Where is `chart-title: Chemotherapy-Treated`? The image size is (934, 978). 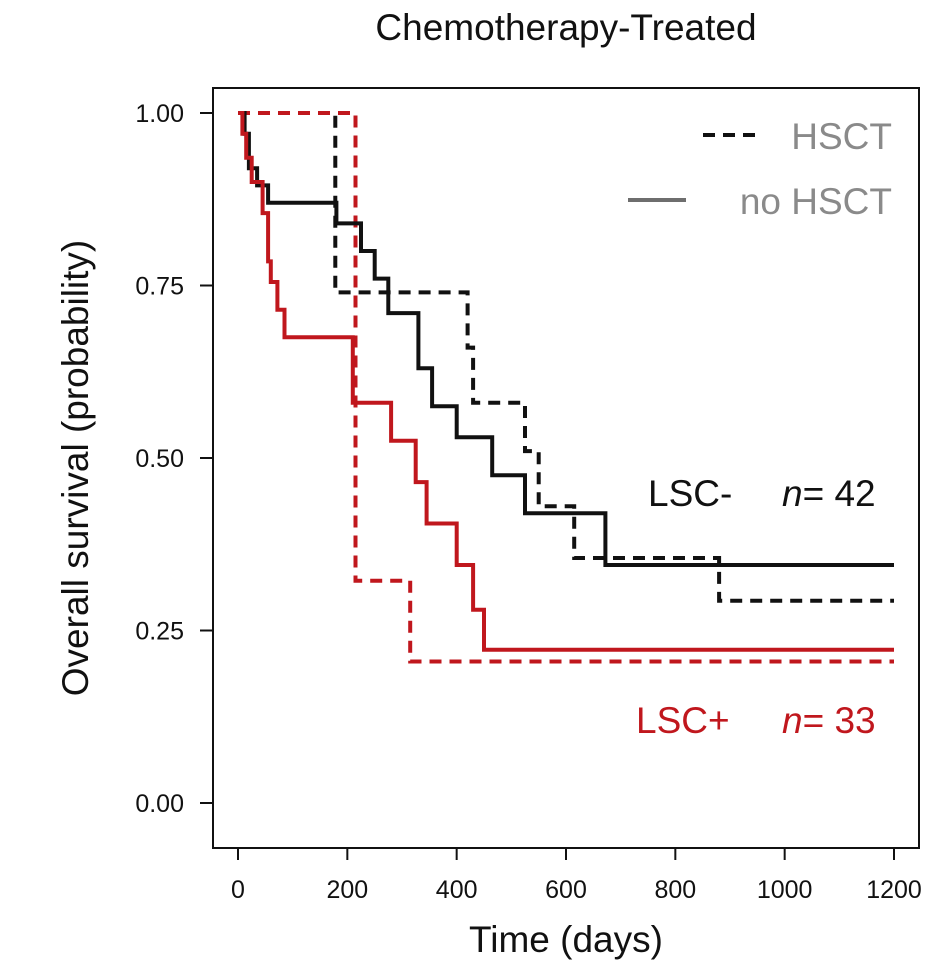
chart-title: Chemotherapy-Treated is located at coordinates (565, 27).